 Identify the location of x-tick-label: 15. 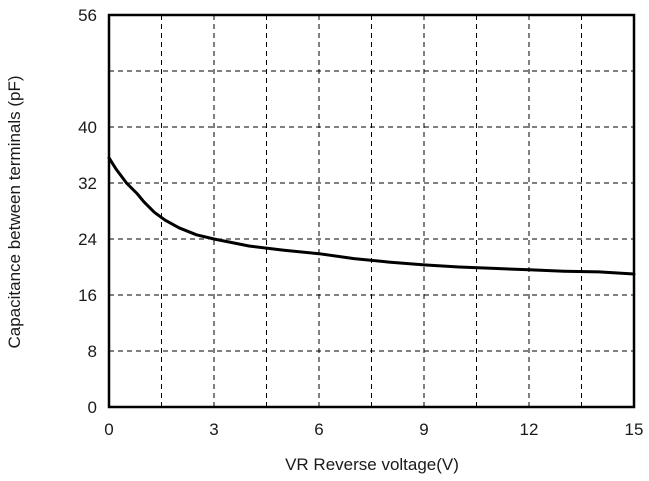
(634, 429).